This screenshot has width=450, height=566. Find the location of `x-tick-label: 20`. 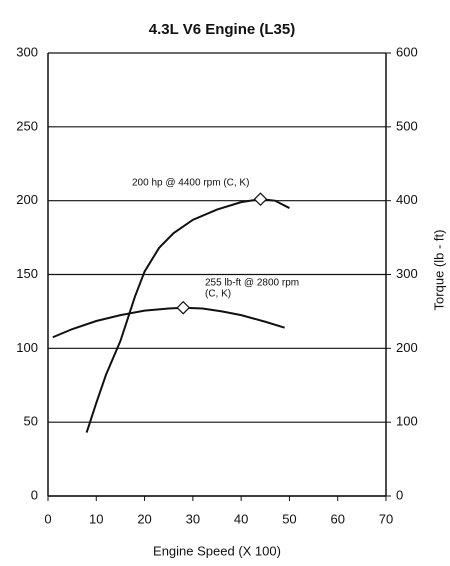

x-tick-label: 20 is located at coordinates (144, 518).